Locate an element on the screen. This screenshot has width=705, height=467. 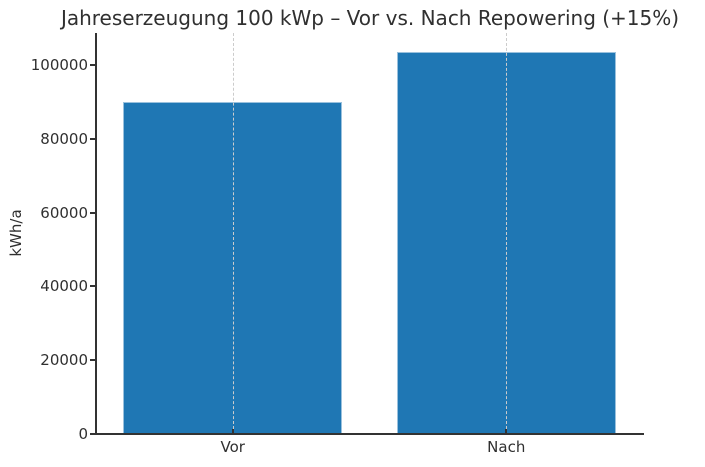
y-tick-label: 80000 is located at coordinates (64, 138).